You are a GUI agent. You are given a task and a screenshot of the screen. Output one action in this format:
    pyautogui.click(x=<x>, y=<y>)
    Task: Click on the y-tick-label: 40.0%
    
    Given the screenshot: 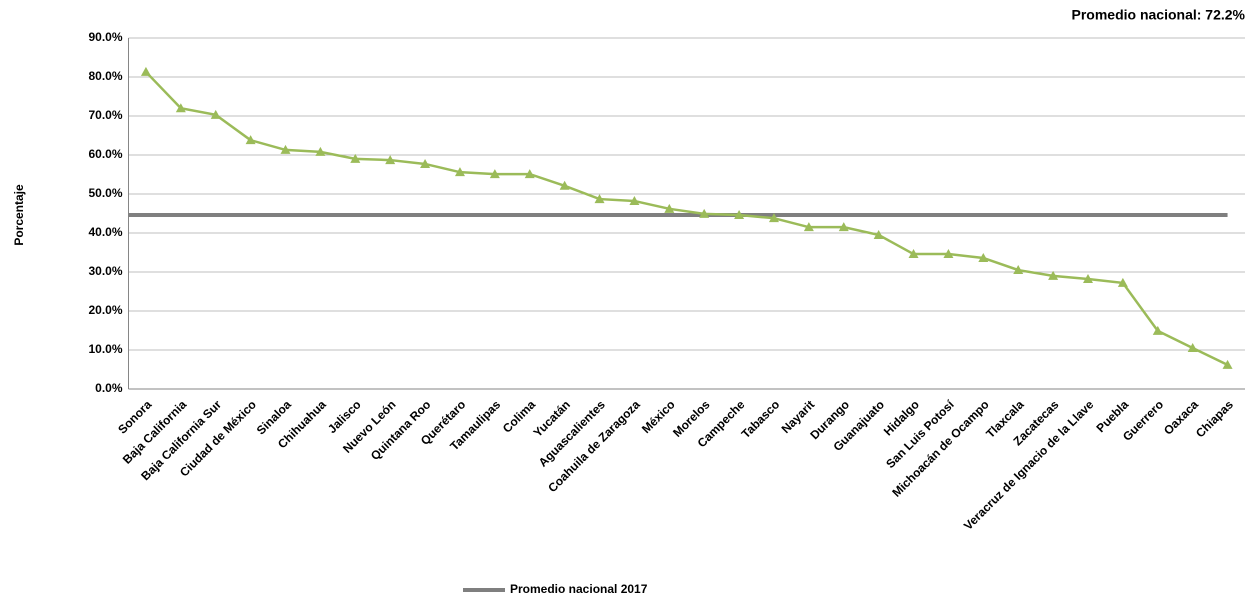 What is the action you would take?
    pyautogui.click(x=105, y=232)
    